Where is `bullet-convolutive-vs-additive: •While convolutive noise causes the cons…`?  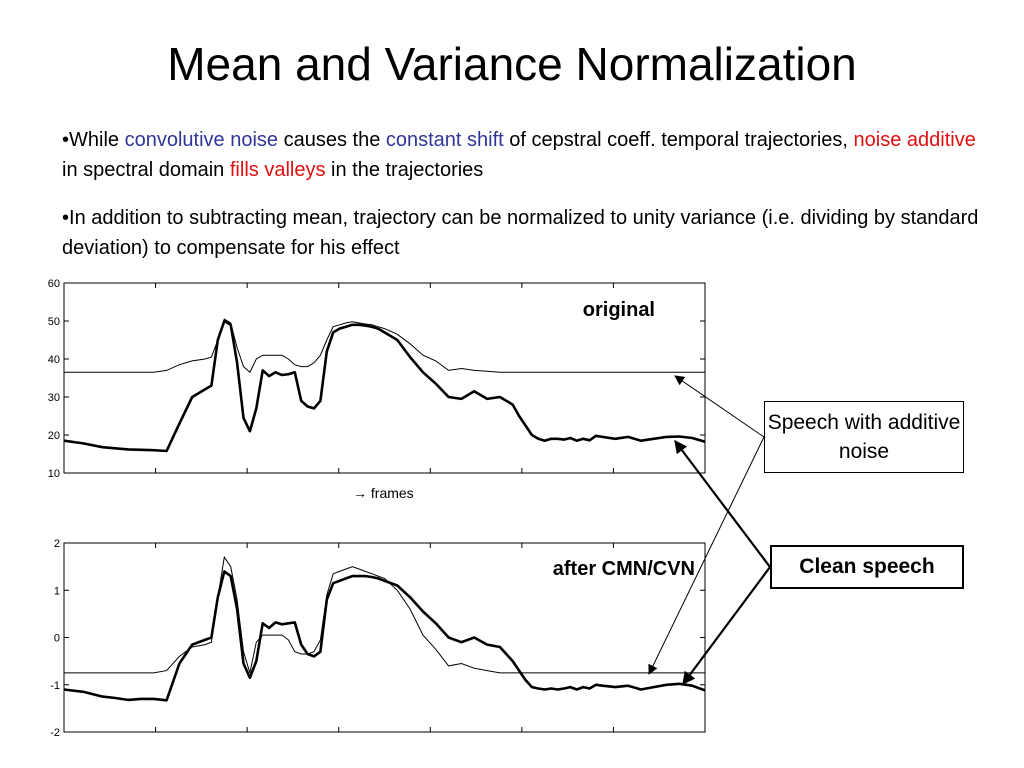 bullet-convolutive-vs-additive: •While convolutive noise causes the cons… is located at coordinates (522, 155).